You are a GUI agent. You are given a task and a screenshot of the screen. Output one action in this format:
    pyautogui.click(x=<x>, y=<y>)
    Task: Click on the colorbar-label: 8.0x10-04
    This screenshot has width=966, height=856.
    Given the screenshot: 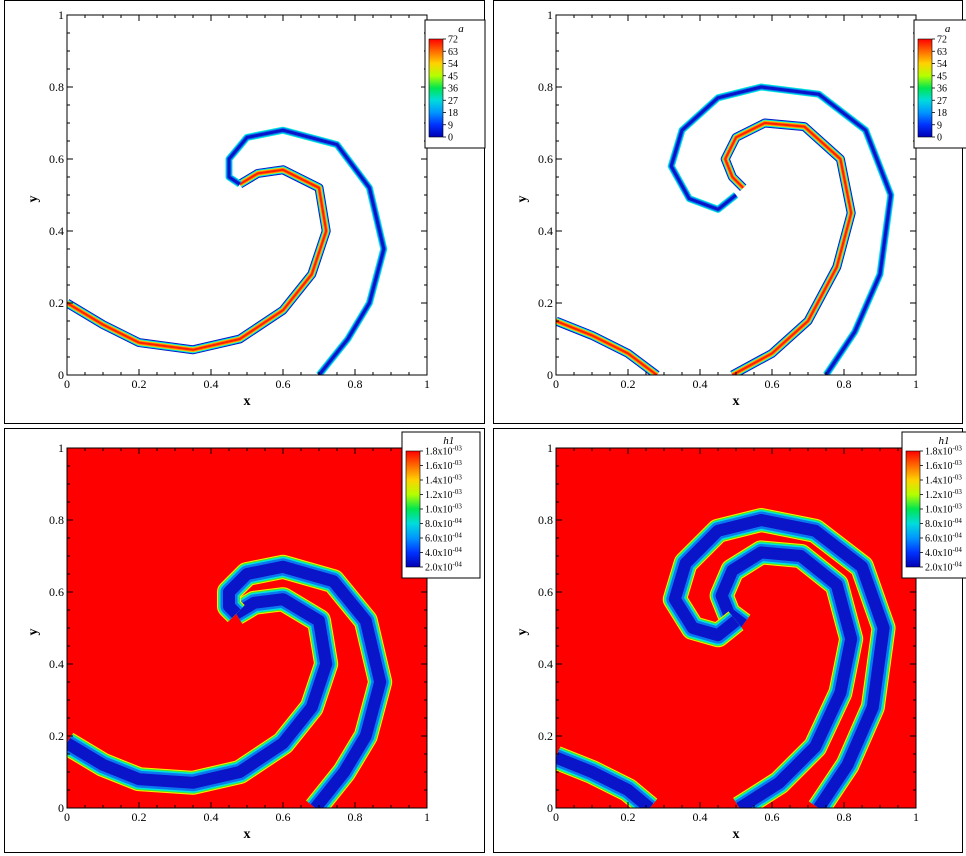 What is the action you would take?
    pyautogui.click(x=443, y=523)
    